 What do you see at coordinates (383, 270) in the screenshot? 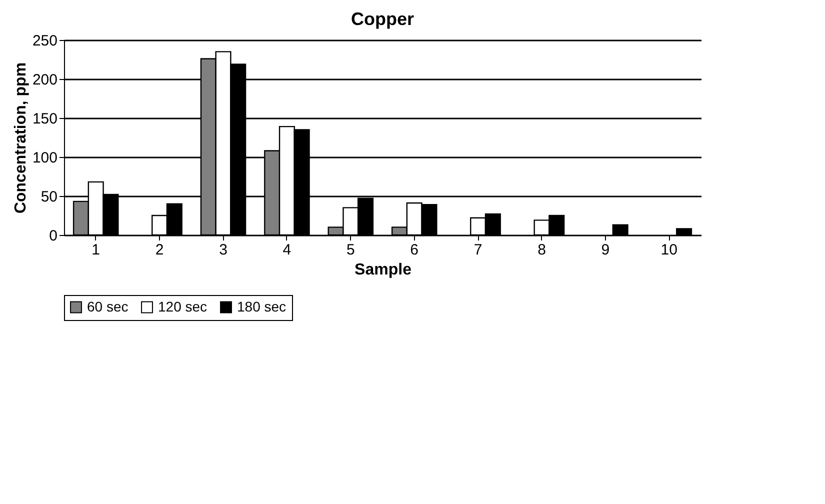
I see `x-axis-title: Sample` at bounding box center [383, 270].